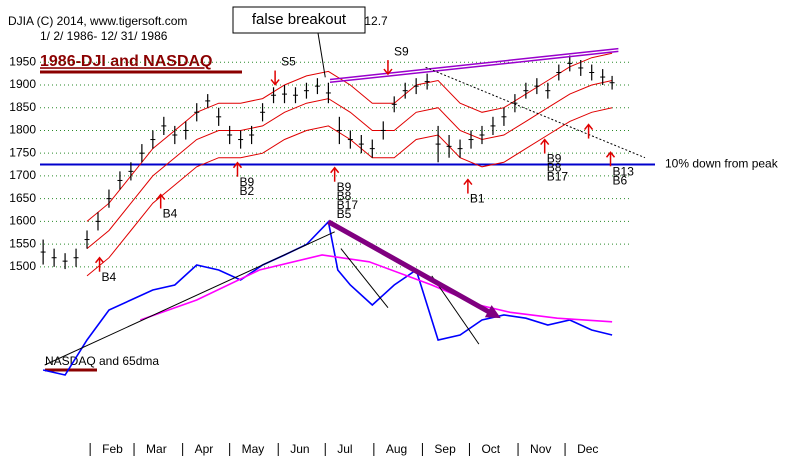 The image size is (800, 456). Describe the element at coordinates (102, 361) in the screenshot. I see `nasdaq-label: NASDAQ and 65dma` at that location.